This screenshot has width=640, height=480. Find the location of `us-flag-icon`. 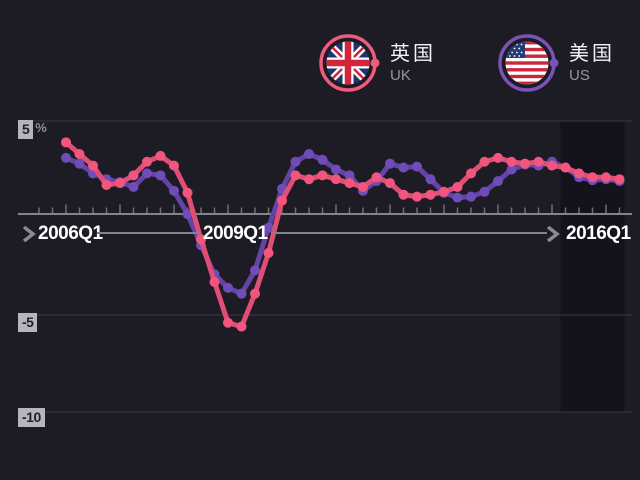

us-flag-icon is located at coordinates (528, 63).